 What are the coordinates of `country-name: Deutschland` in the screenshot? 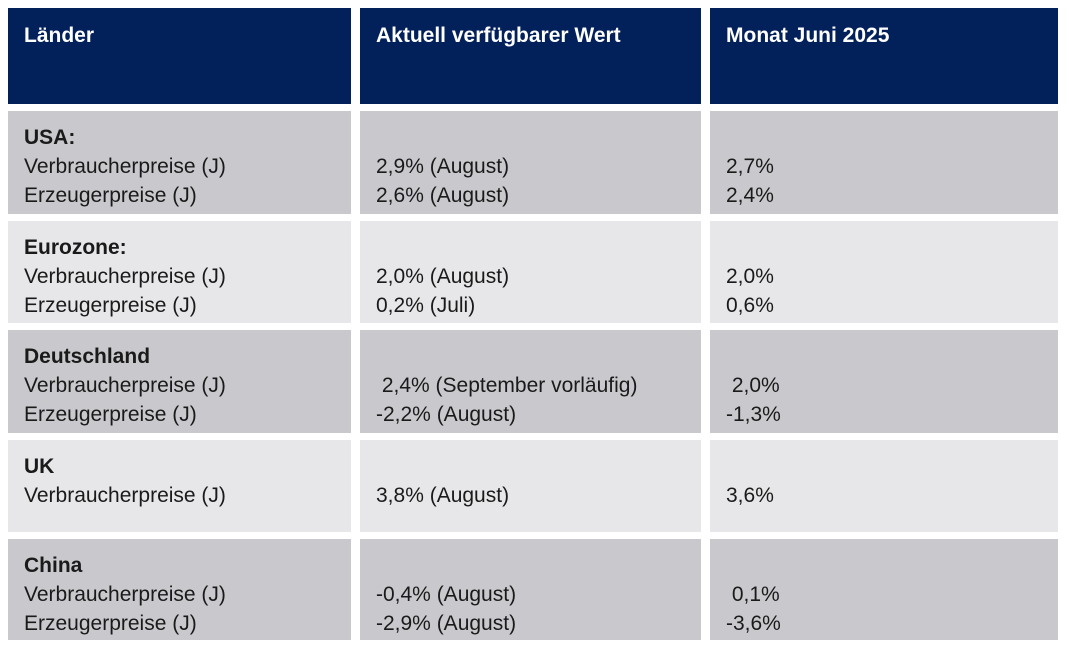 It's located at (87, 356).